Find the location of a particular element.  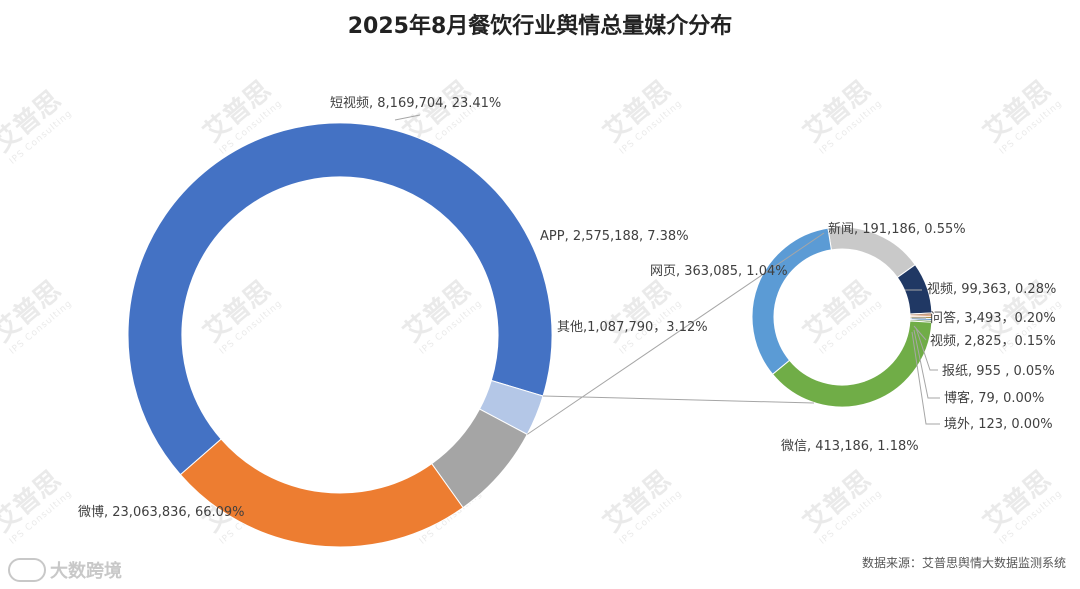

data-source-note: 数据来源：艾普思舆情大数据监测系统 is located at coordinates (963, 563).